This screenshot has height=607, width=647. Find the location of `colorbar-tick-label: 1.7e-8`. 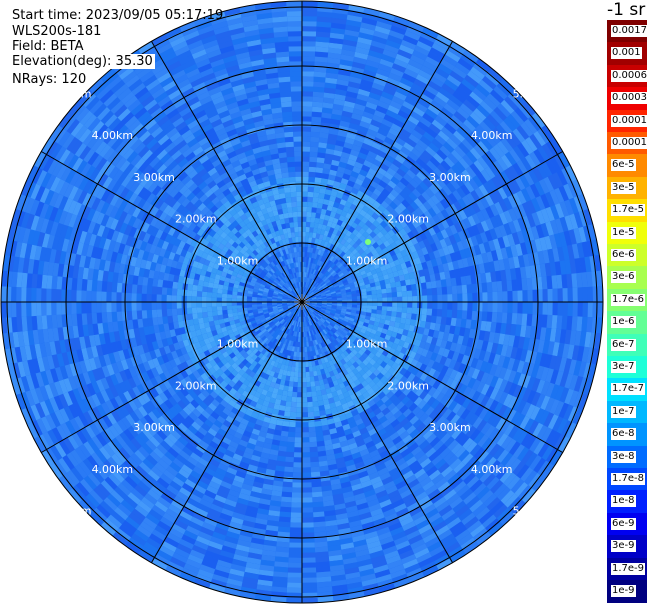

colorbar-tick-label: 1.7e-8 is located at coordinates (628, 479).